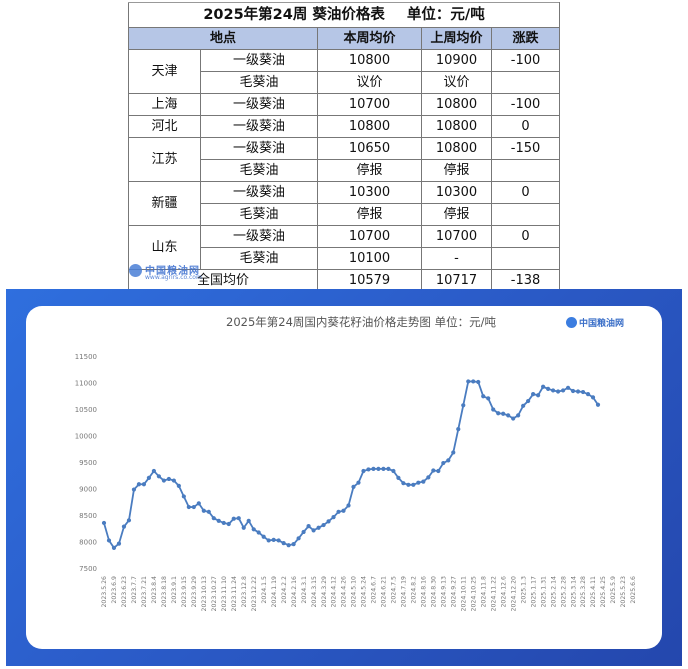 This screenshot has height=669, width=688. What do you see at coordinates (324, 592) in the screenshot?
I see `x-tick-label: 2024.3.29` at bounding box center [324, 592].